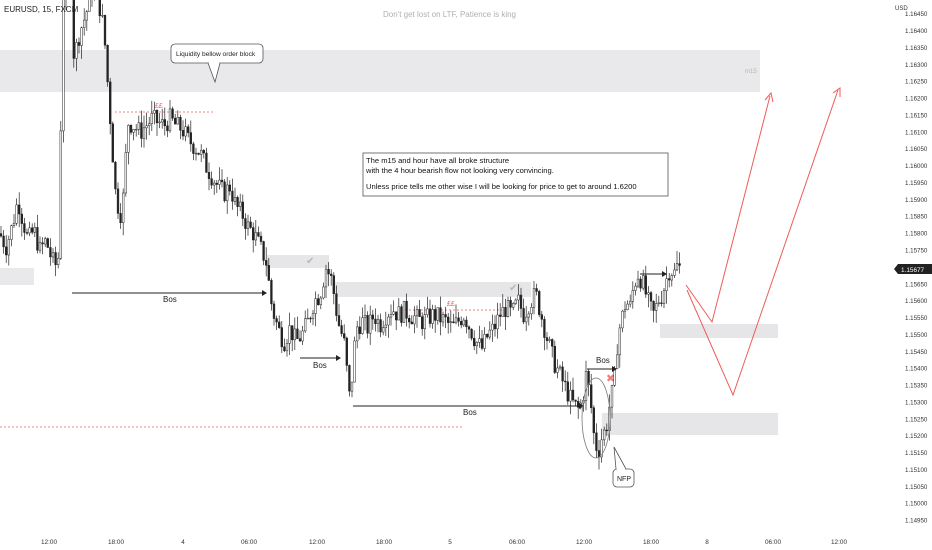 The image size is (932, 550). I want to click on bos-label-4: Bos, so click(603, 360).